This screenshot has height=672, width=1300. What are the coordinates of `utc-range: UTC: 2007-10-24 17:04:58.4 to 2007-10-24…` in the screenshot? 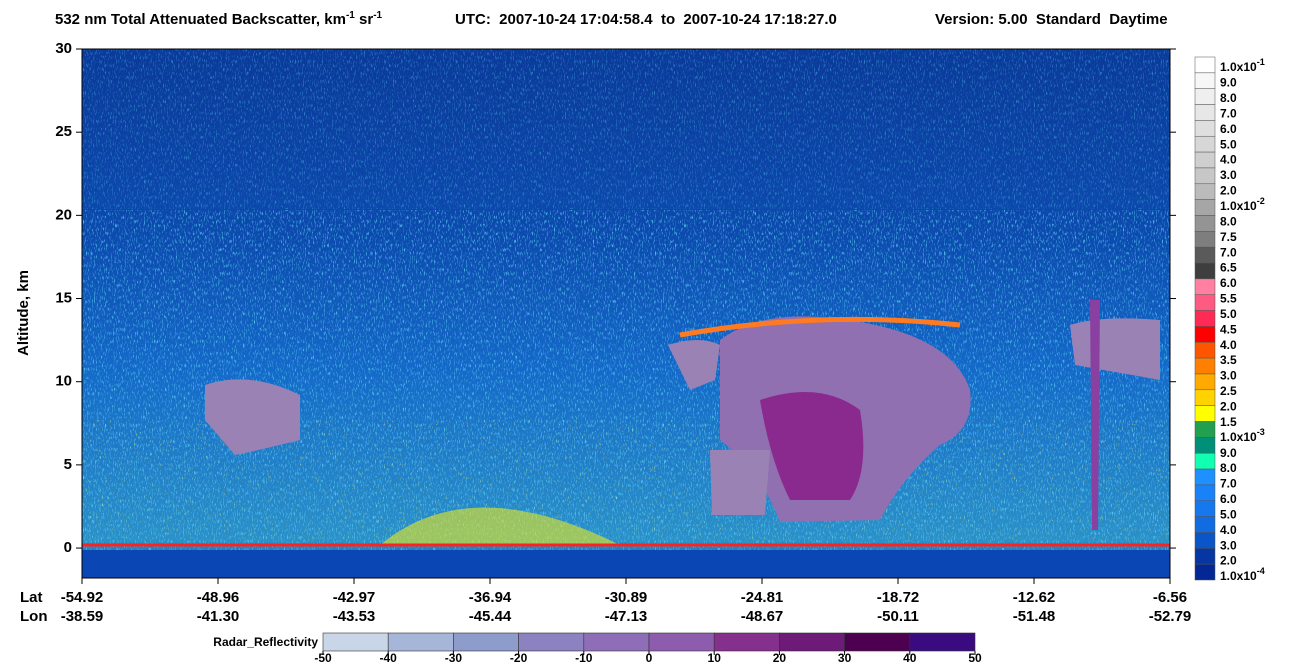 It's located at (646, 19).